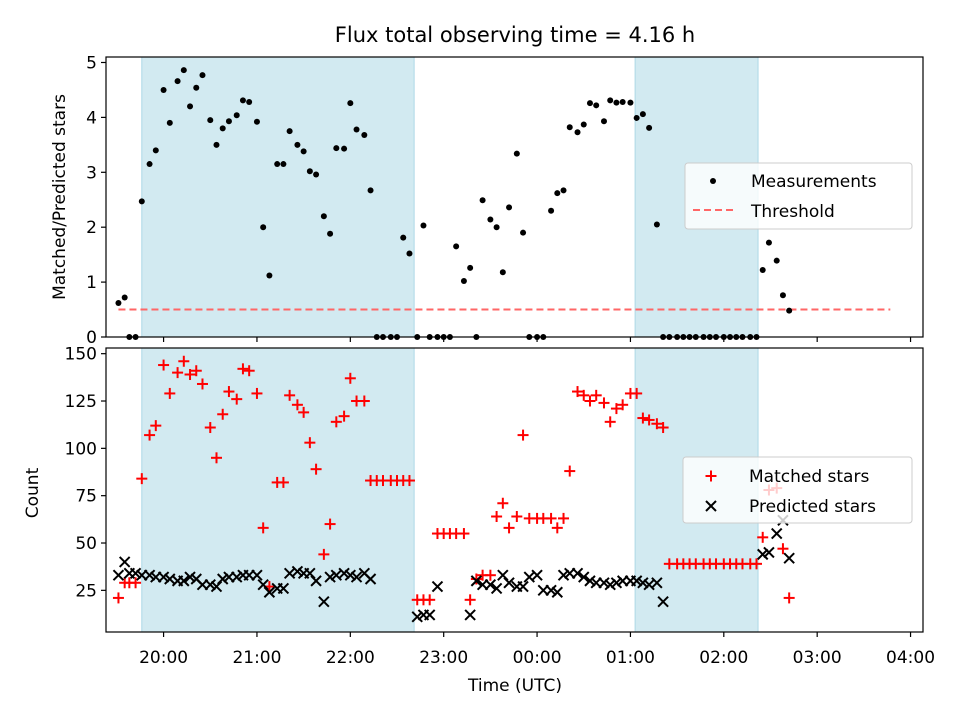  Describe the element at coordinates (537, 658) in the screenshot. I see `x-tick-label: 00:00` at that location.